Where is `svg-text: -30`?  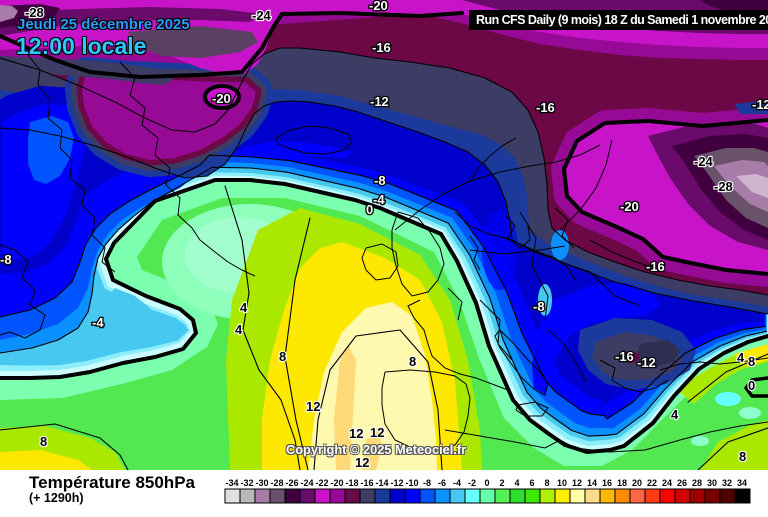 svg-text: -30 is located at coordinates (261, 483).